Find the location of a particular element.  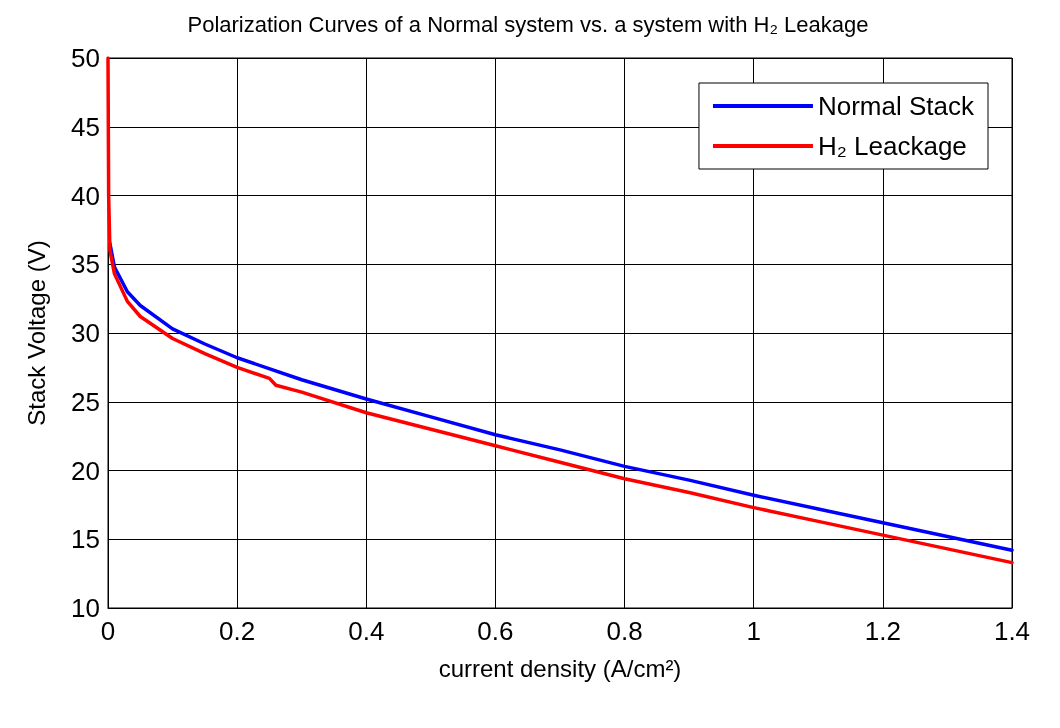

x-tick-label: 1.2 is located at coordinates (882, 631).